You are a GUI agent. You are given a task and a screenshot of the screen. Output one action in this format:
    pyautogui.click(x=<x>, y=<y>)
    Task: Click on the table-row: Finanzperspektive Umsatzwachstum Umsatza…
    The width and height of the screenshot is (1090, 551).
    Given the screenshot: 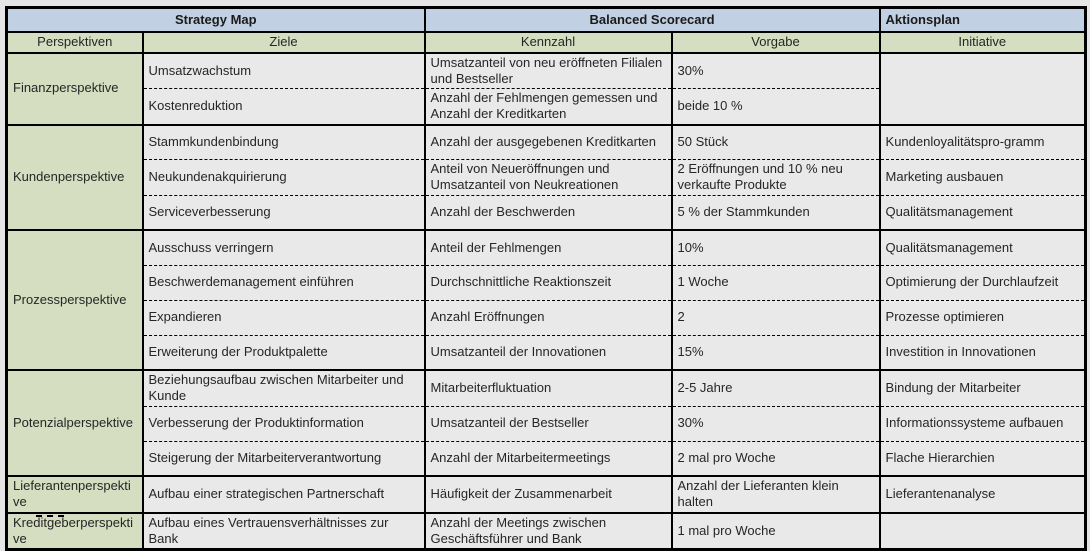 What is the action you would take?
    pyautogui.click(x=546, y=88)
    